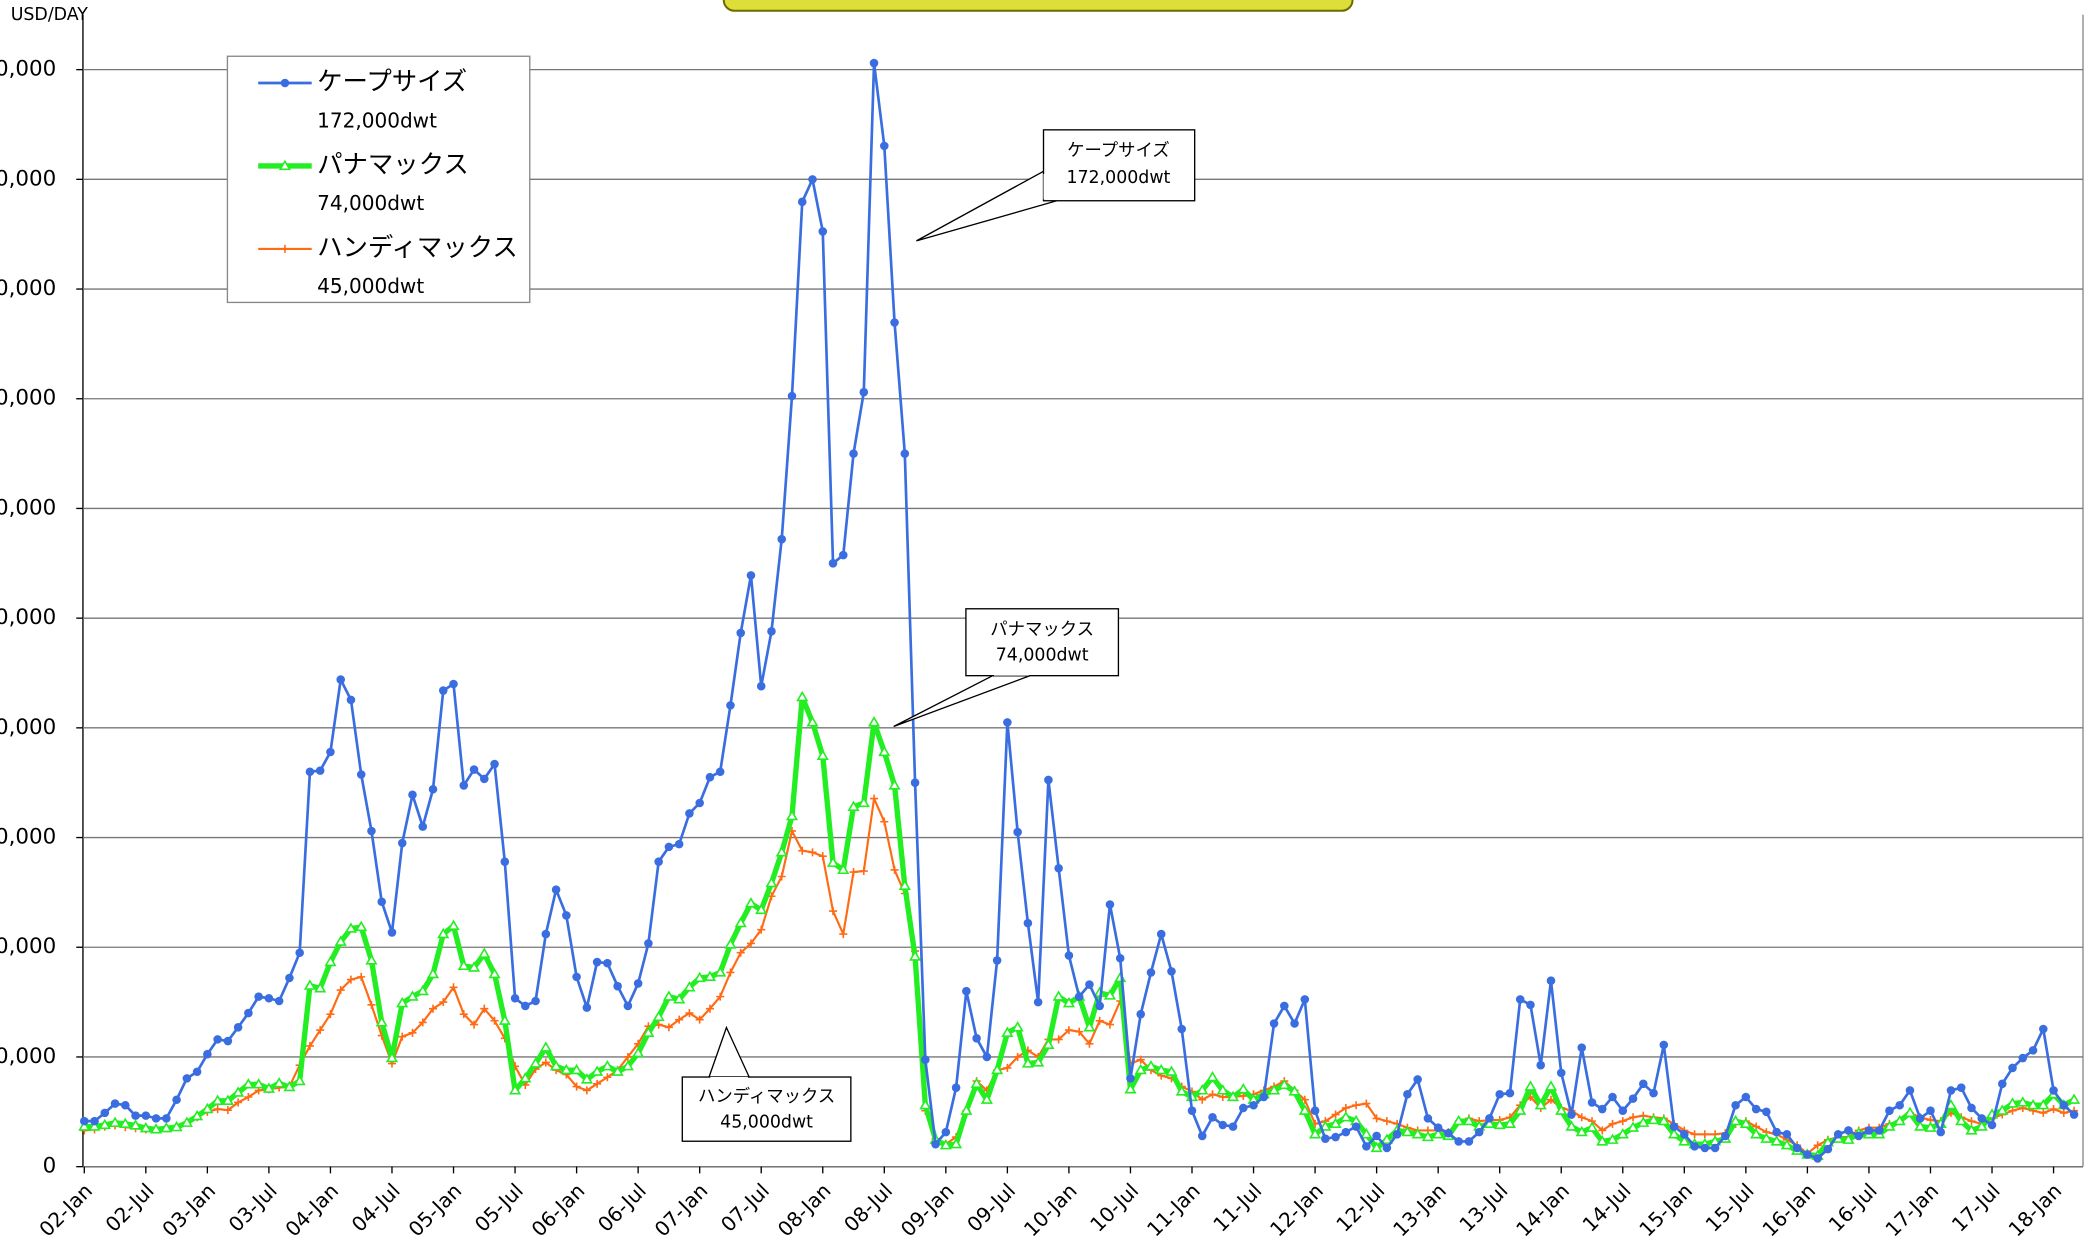 The image size is (2087, 1247). What do you see at coordinates (1788, 1210) in the screenshot?
I see `x-tick-label: 16-Jan` at bounding box center [1788, 1210].